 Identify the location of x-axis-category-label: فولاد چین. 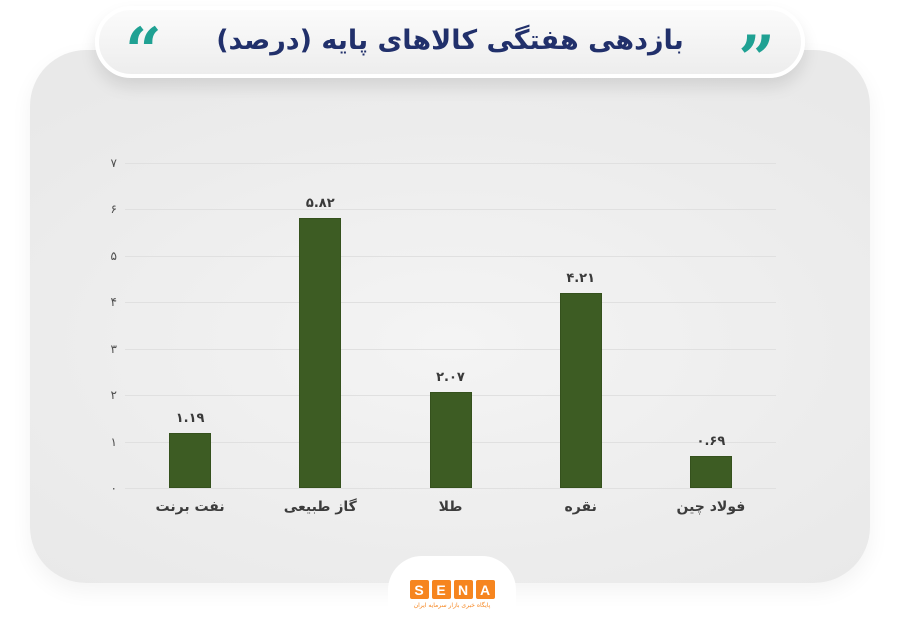
(711, 507).